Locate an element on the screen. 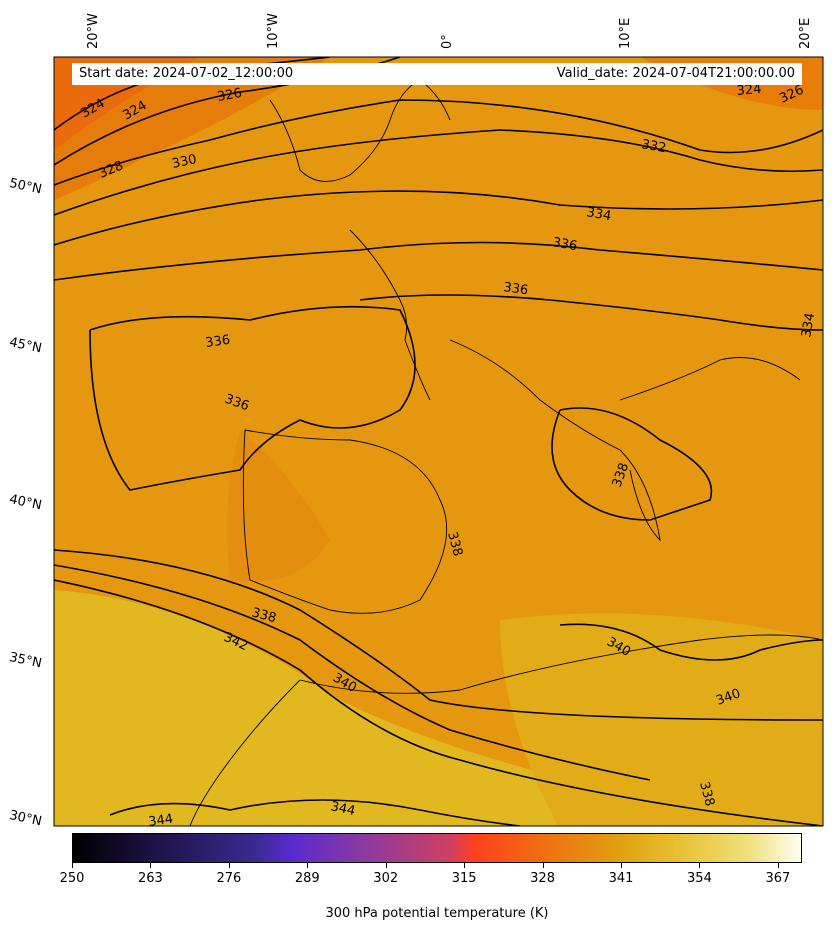  coast-west-africa is located at coordinates (245, 752).